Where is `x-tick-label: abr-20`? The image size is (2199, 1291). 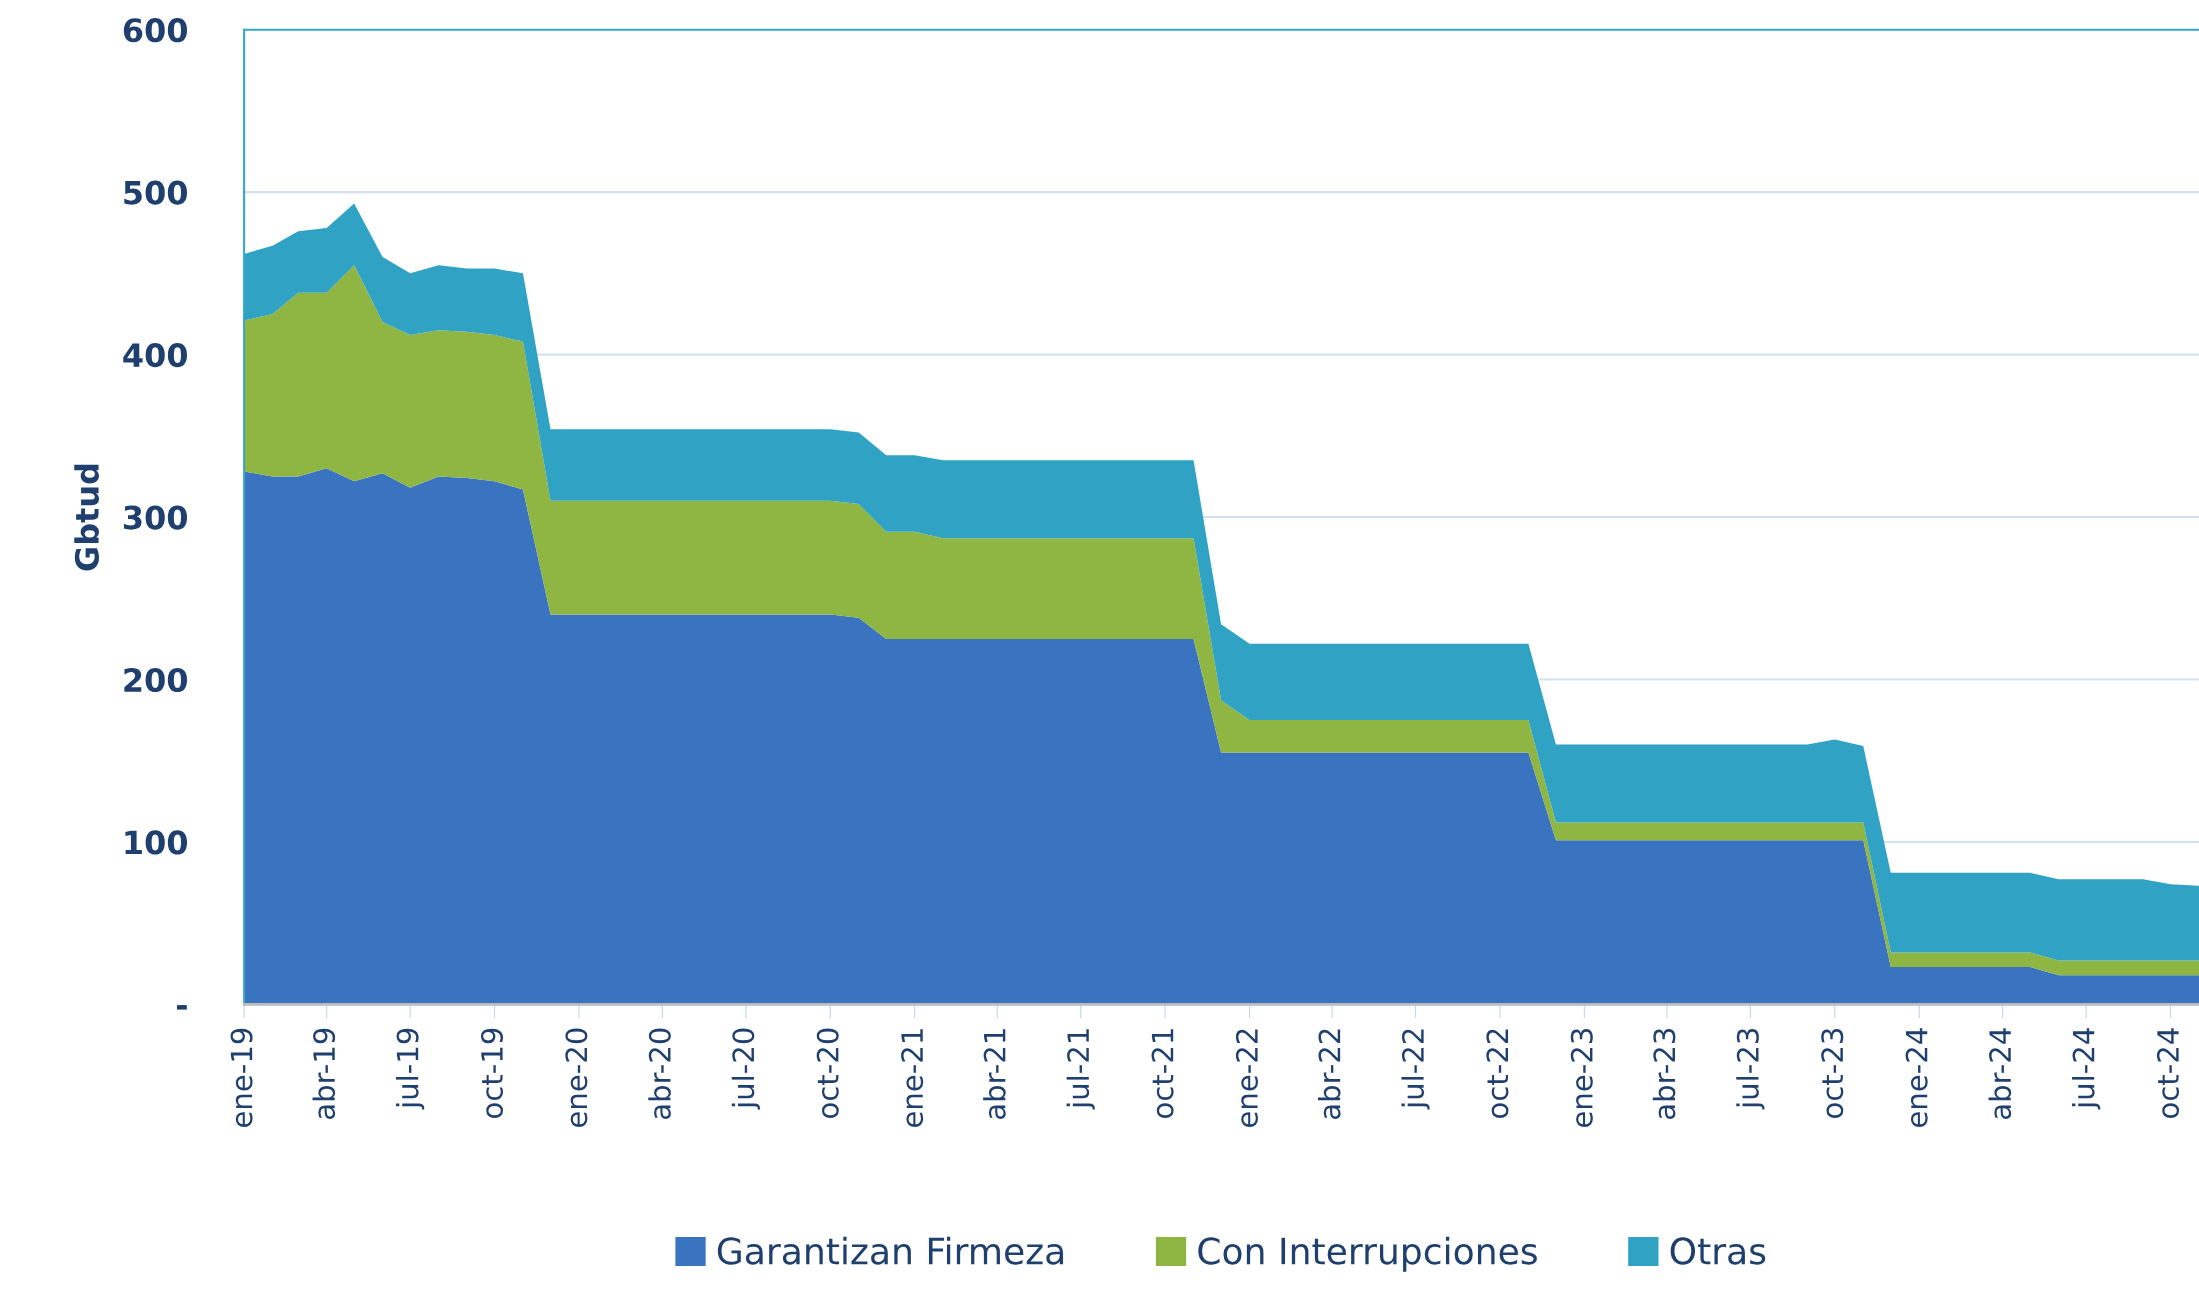 x-tick-label: abr-20 is located at coordinates (659, 1074).